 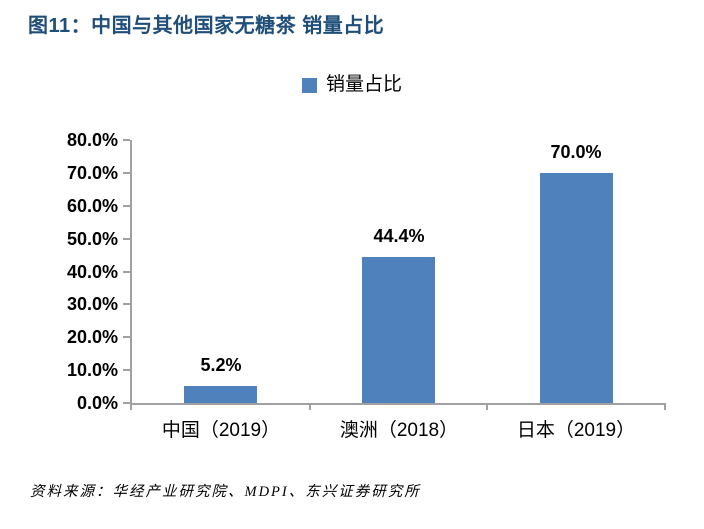 What do you see at coordinates (576, 430) in the screenshot?
I see `x-axis-category-label: 日本（2019）` at bounding box center [576, 430].